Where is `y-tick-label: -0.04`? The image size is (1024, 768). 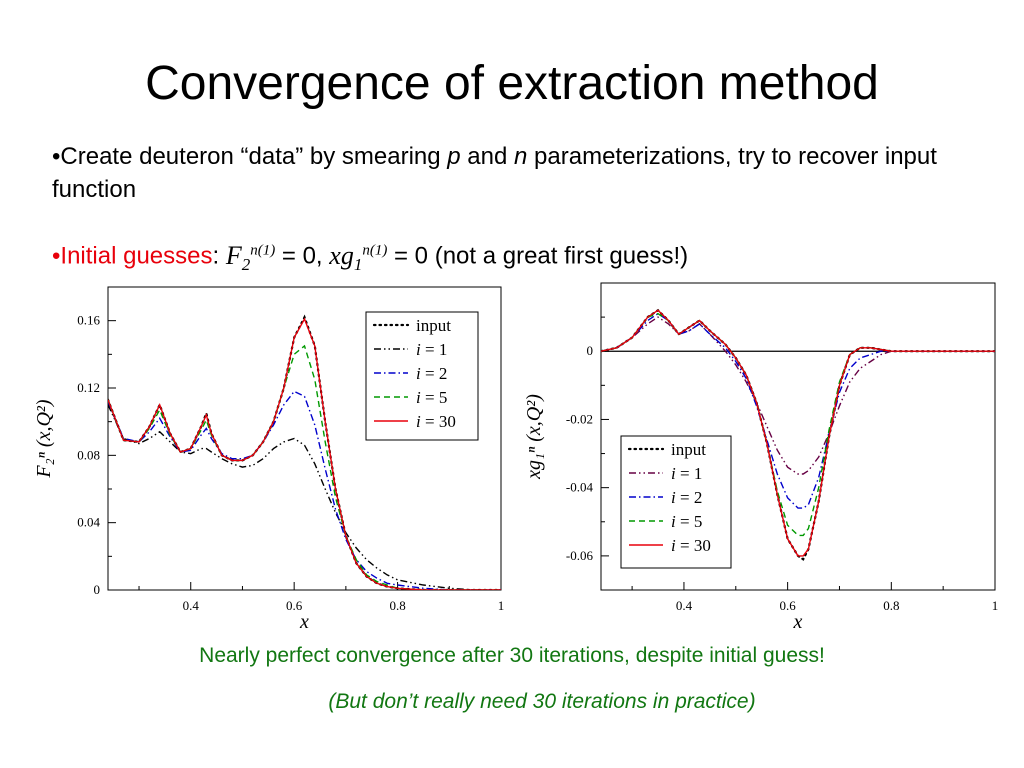 y-tick-label: -0.04 is located at coordinates (580, 487).